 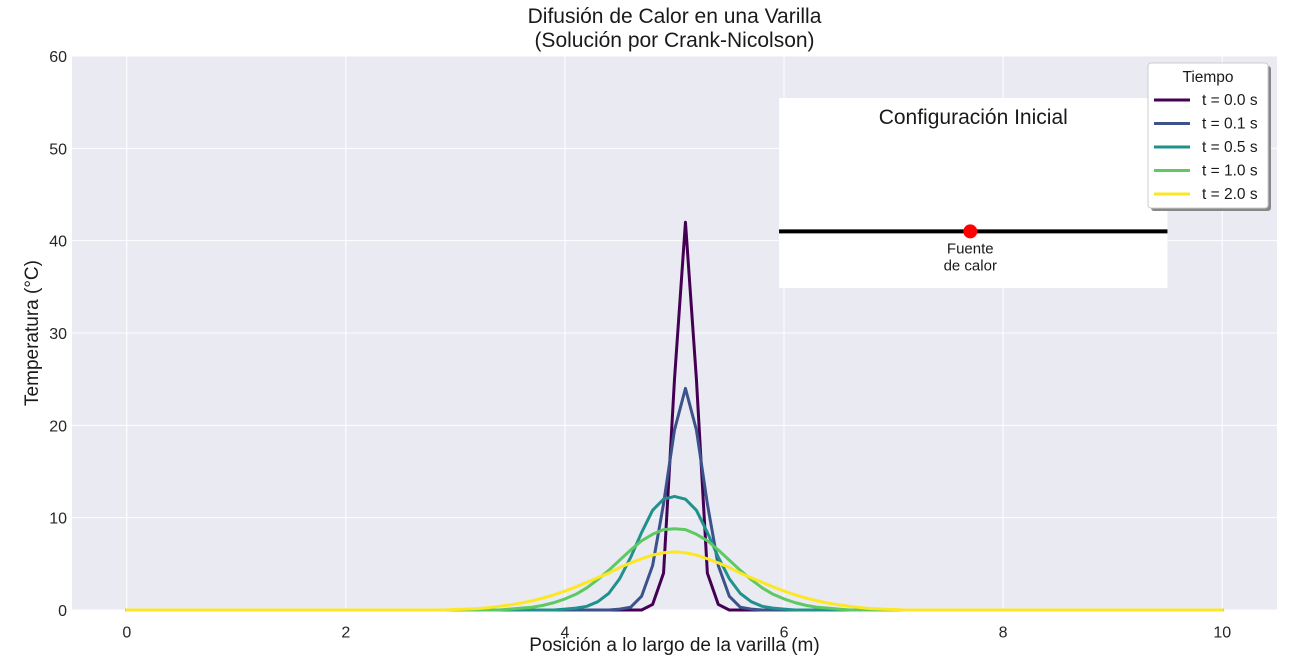 What do you see at coordinates (58, 334) in the screenshot?
I see `y-tick-label: 30` at bounding box center [58, 334].